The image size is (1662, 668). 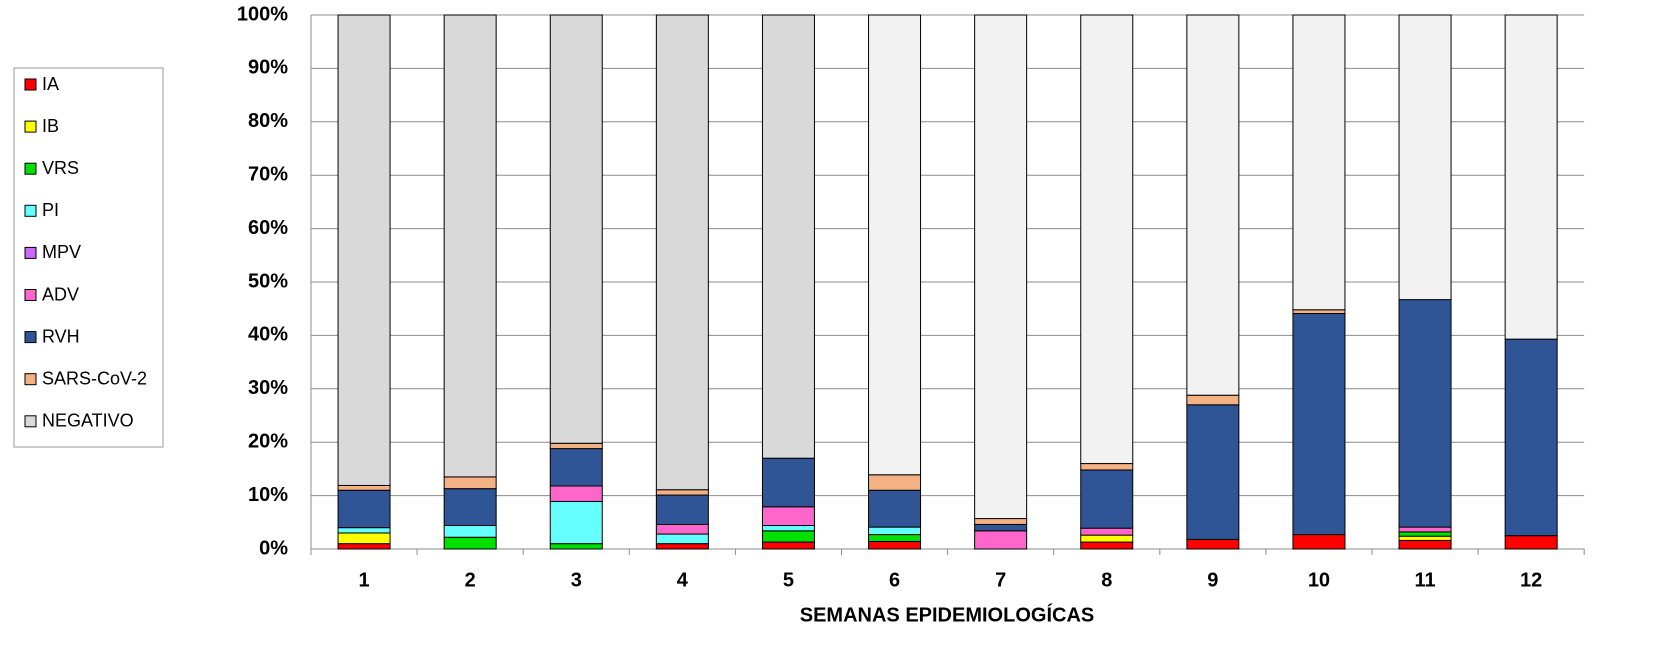 What do you see at coordinates (60, 168) in the screenshot?
I see `legend-label: VRS` at bounding box center [60, 168].